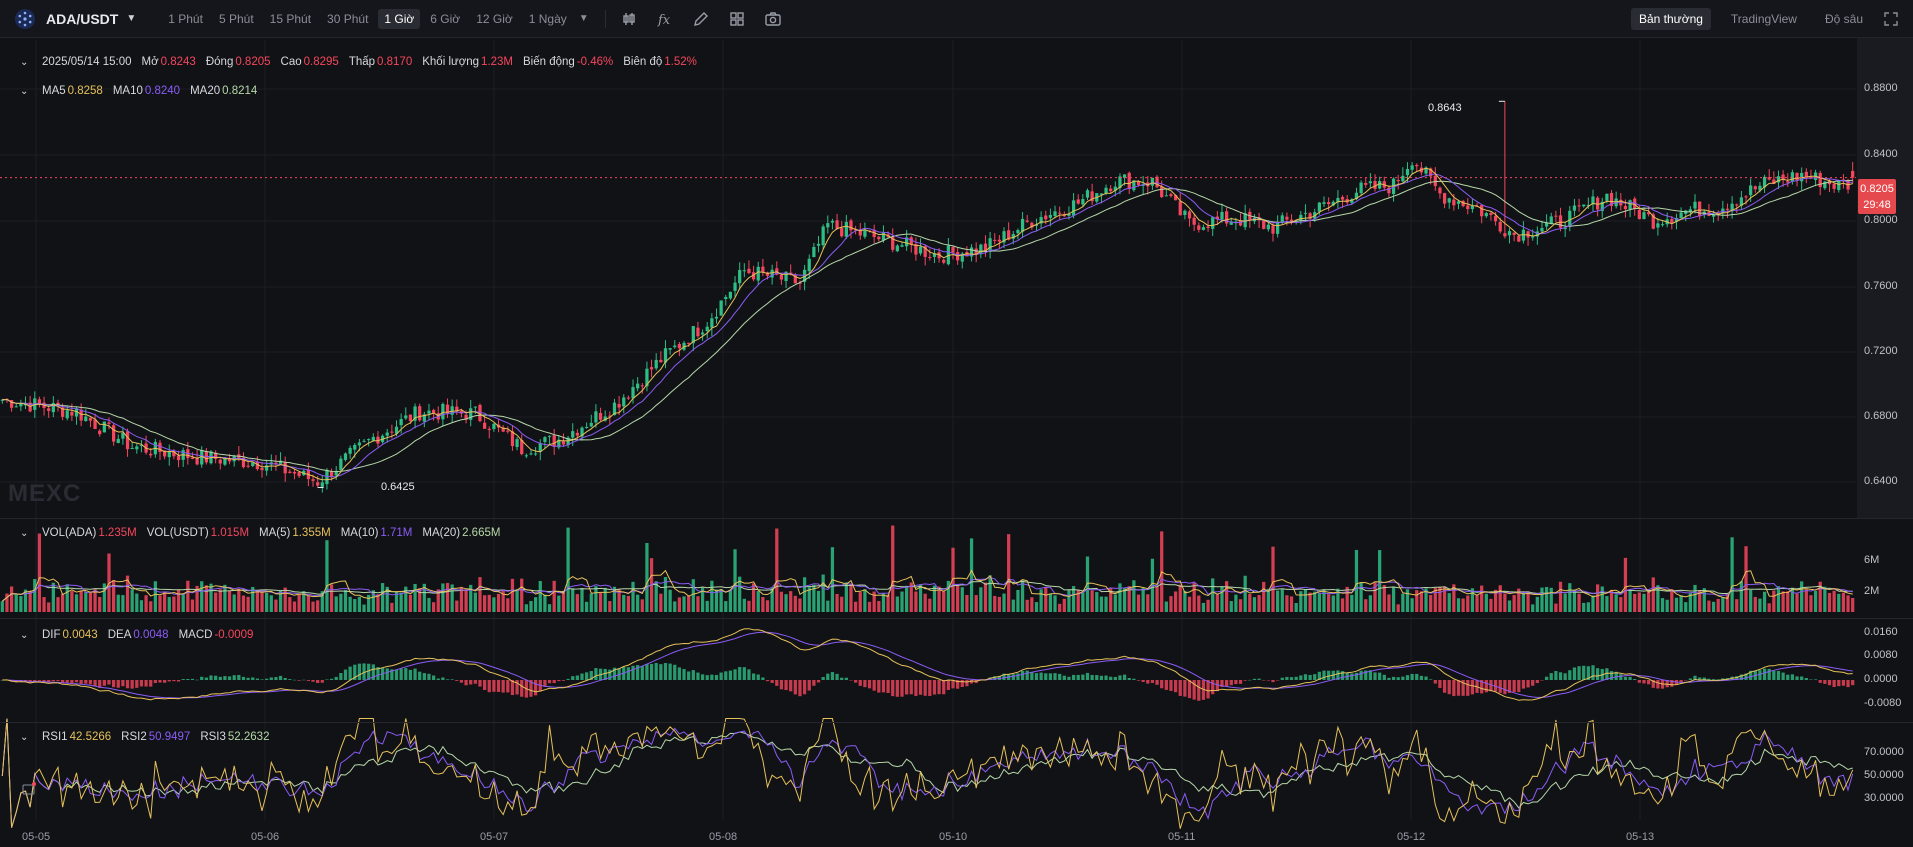 This screenshot has width=1913, height=847. I want to click on layout-grid-icon, so click(737, 19).